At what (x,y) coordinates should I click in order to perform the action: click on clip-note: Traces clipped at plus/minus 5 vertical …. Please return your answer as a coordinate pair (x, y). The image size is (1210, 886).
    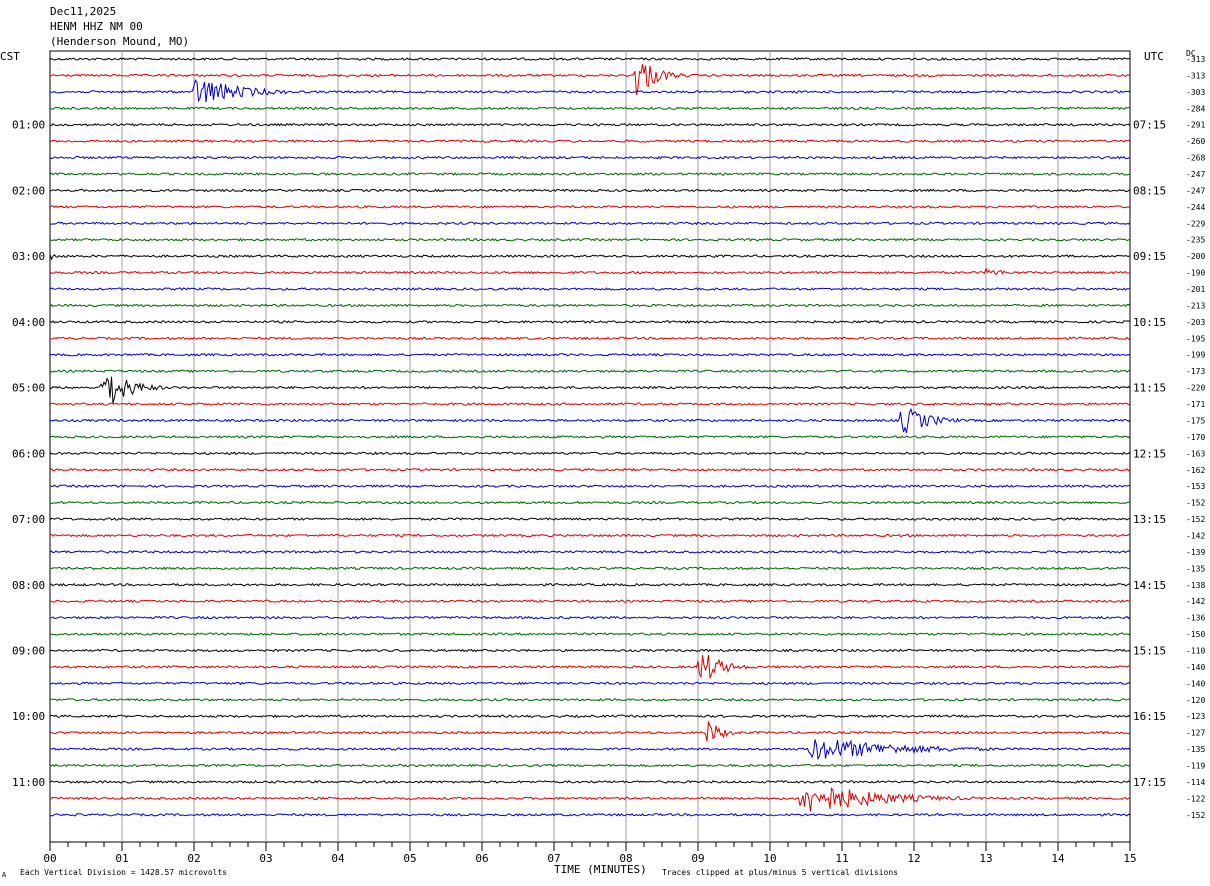
    Looking at the image, I should click on (780, 872).